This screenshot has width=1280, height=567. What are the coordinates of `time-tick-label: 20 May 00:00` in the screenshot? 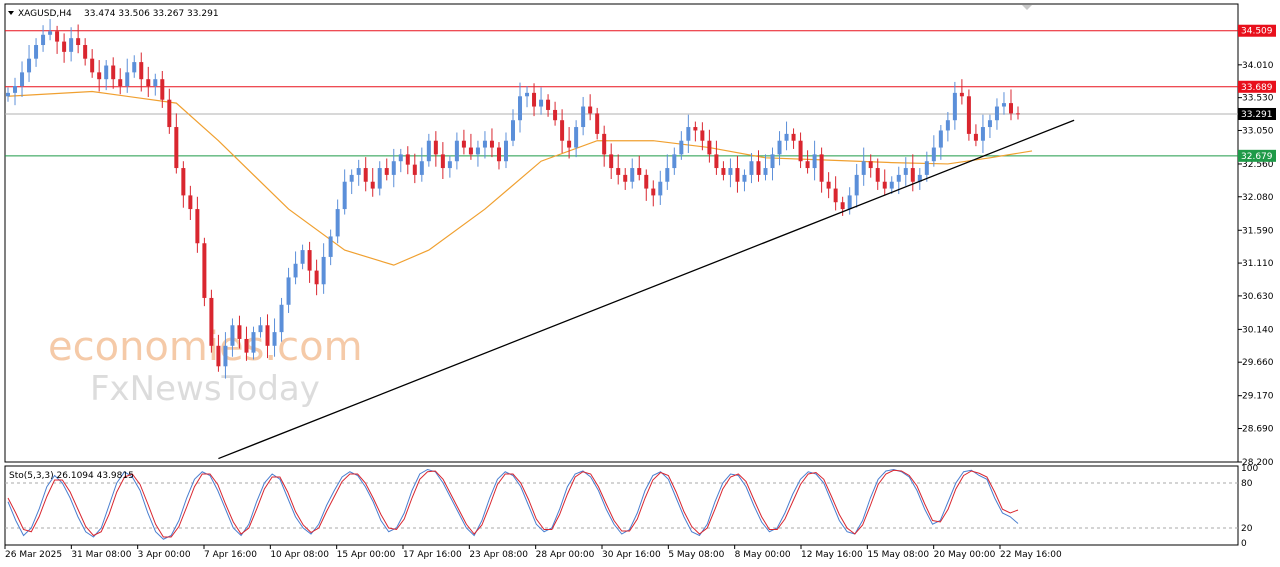 It's located at (965, 555).